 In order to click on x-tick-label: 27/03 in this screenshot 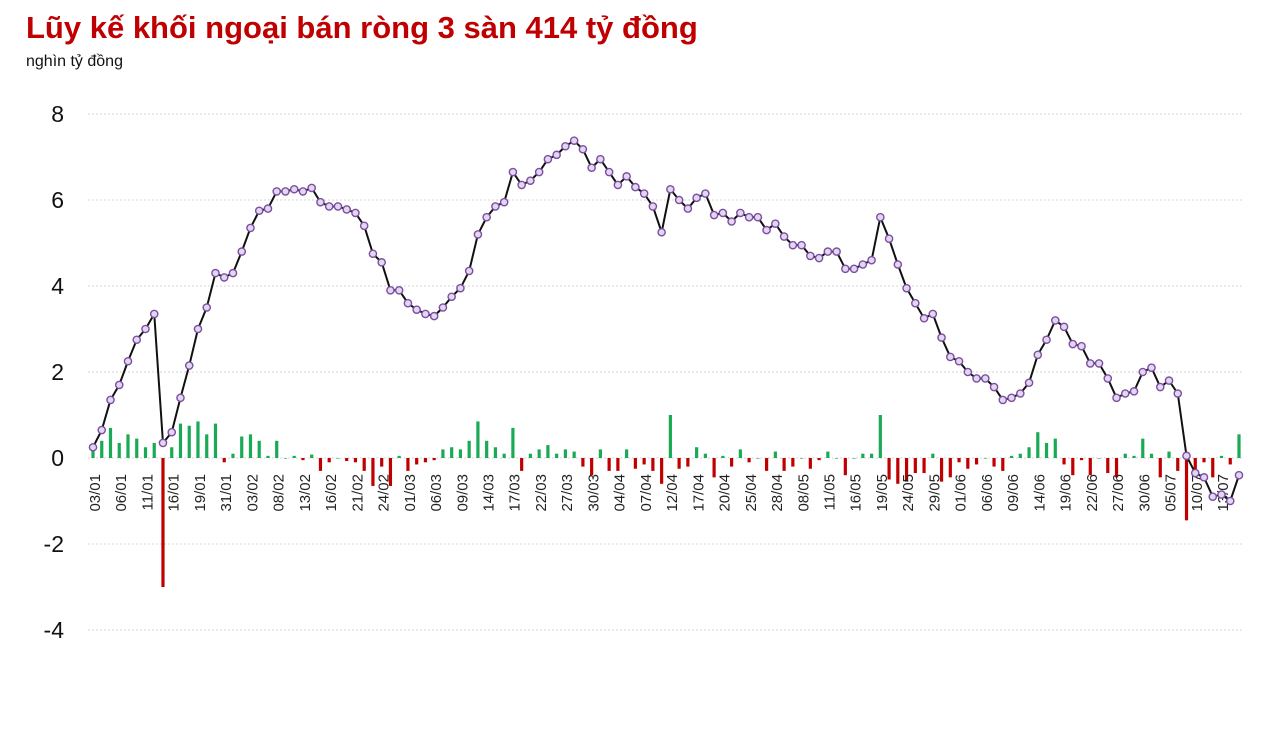, I will do `click(567, 493)`.